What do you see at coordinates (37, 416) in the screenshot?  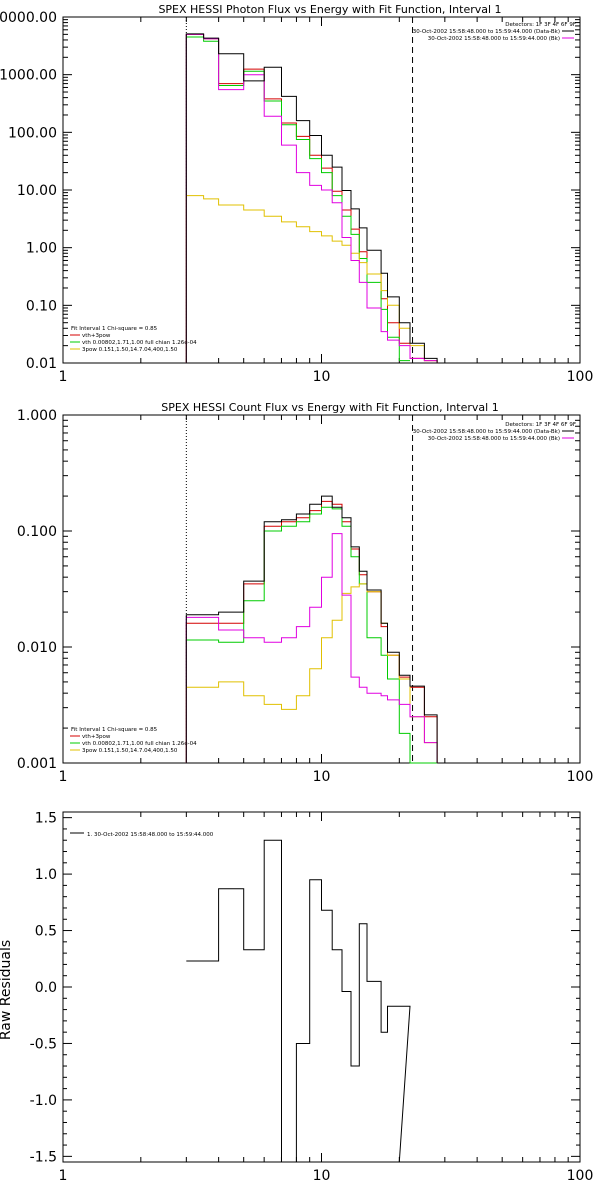 I see `y-tick-label: 1.000` at bounding box center [37, 416].